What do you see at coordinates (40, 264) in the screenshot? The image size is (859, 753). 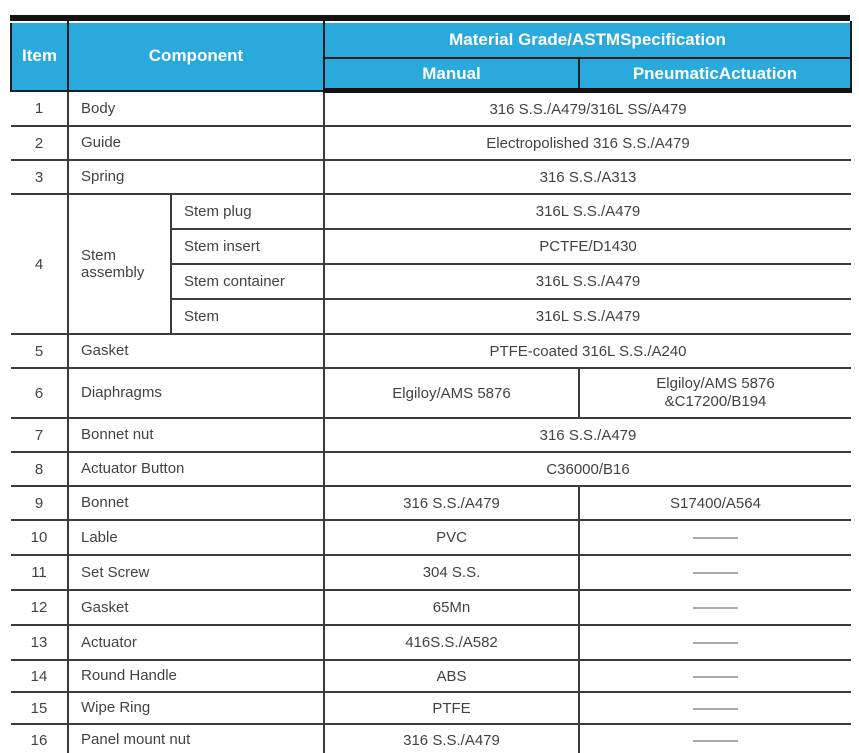 I see `item-cell: 4` at bounding box center [40, 264].